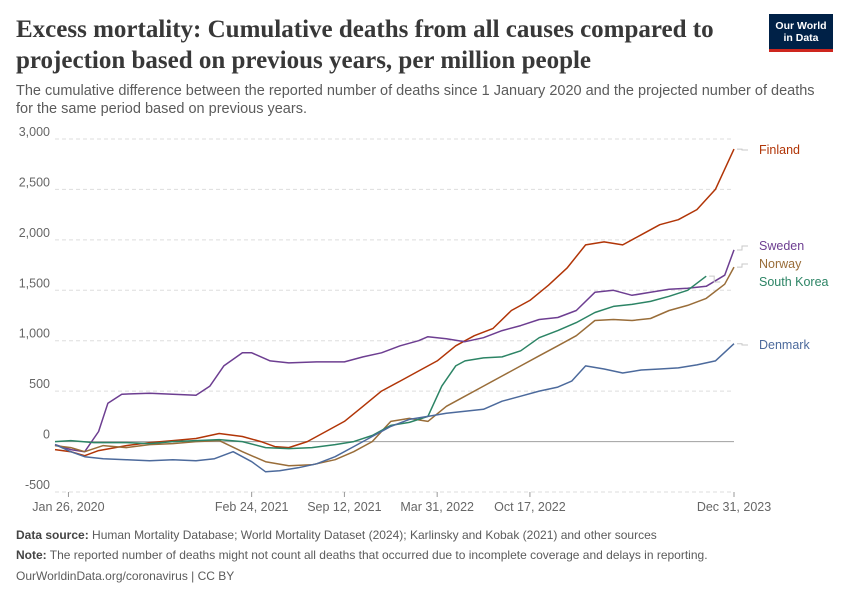  I want to click on source-label: Data source:, so click(52, 535).